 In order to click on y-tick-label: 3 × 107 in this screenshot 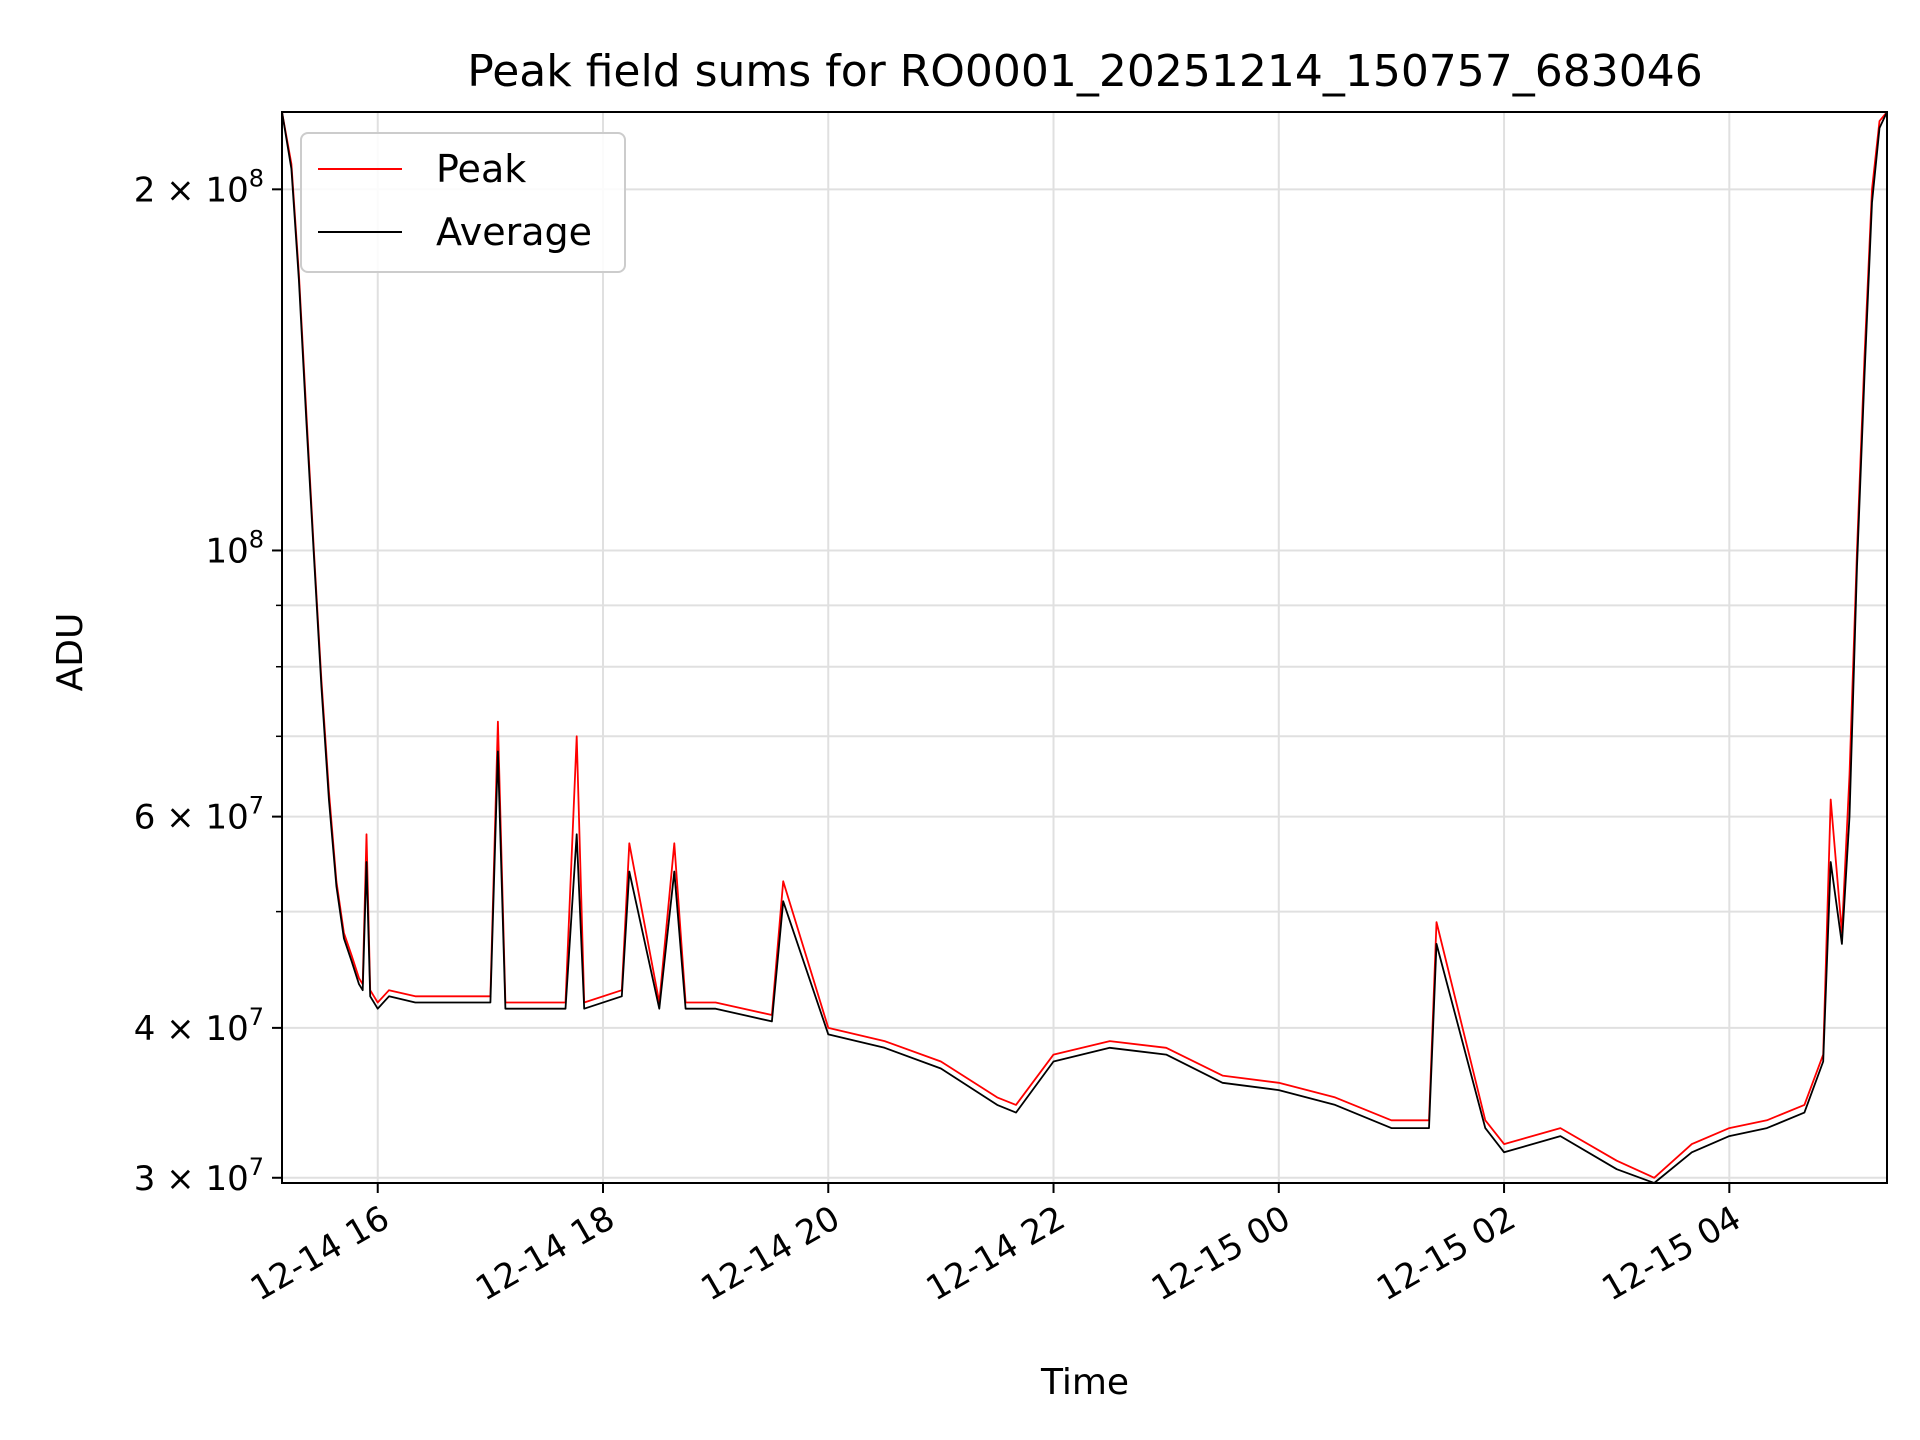, I will do `click(199, 1176)`.